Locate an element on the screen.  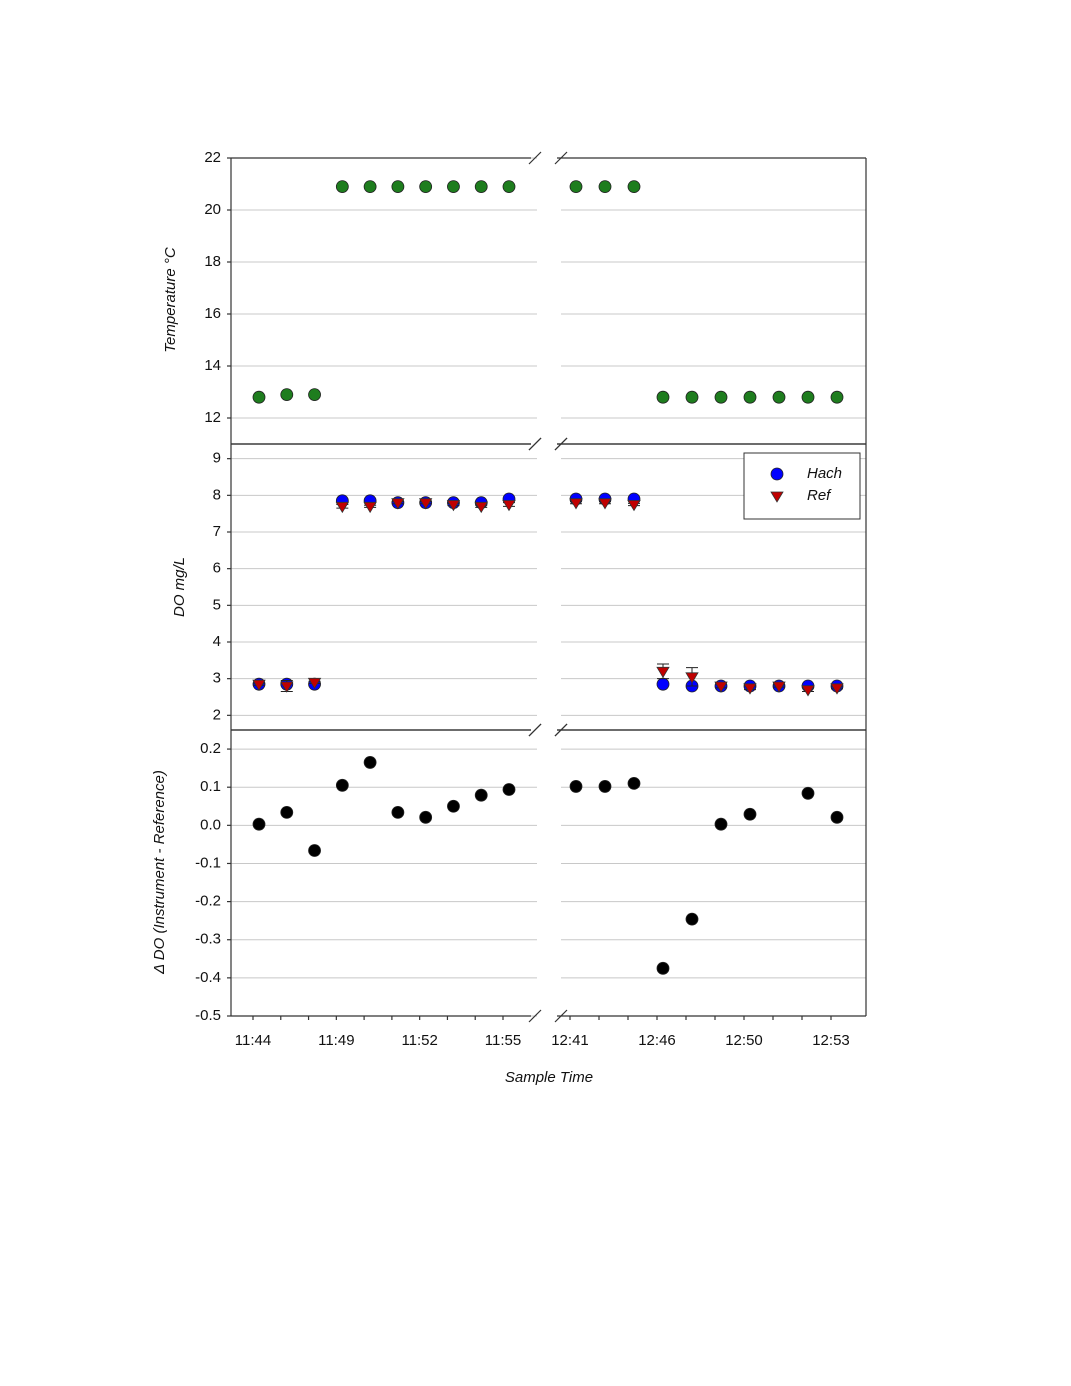
y-tick-label: 0.0 is located at coordinates (210, 824).